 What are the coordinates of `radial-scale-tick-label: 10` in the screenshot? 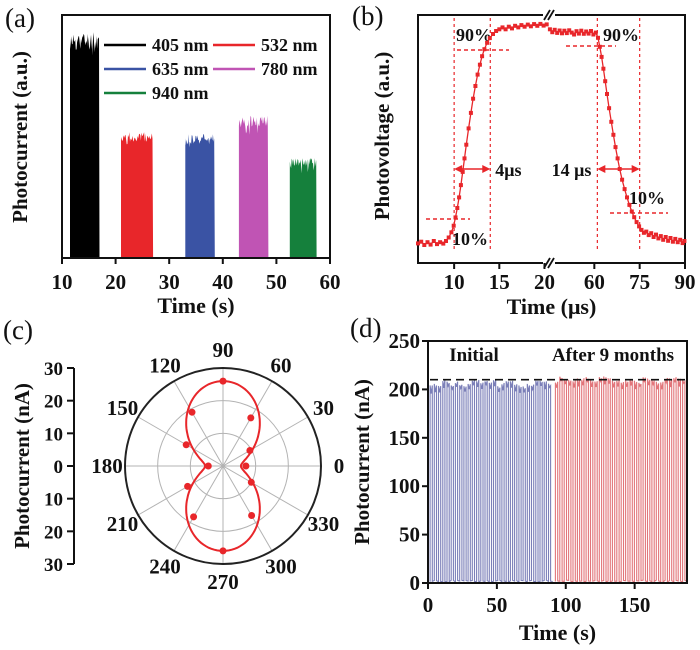 It's located at (53, 500).